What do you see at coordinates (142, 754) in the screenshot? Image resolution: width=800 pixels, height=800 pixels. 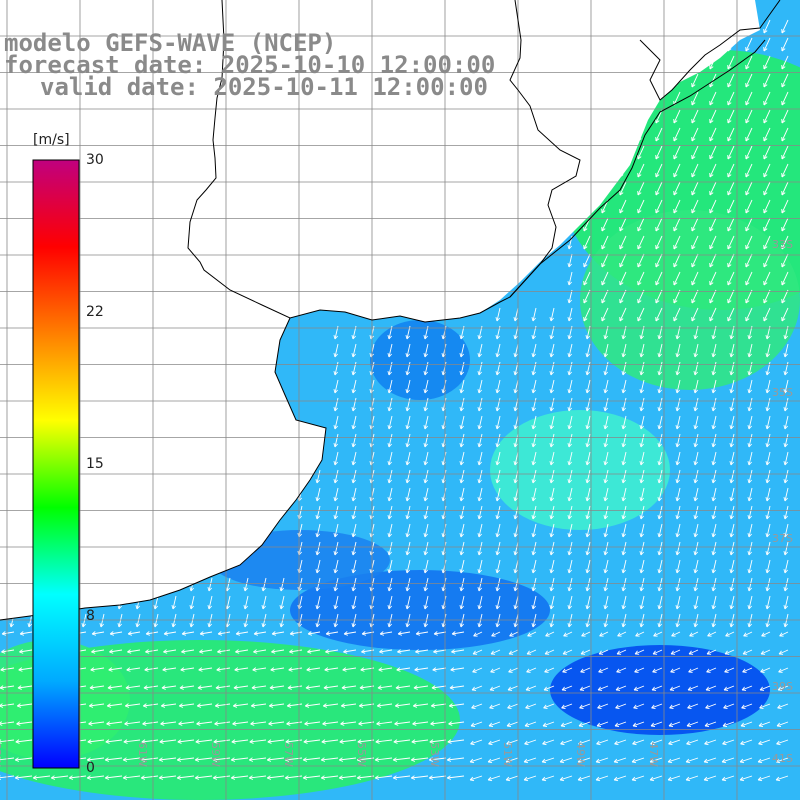 I see `longitude-label: 61W` at bounding box center [142, 754].